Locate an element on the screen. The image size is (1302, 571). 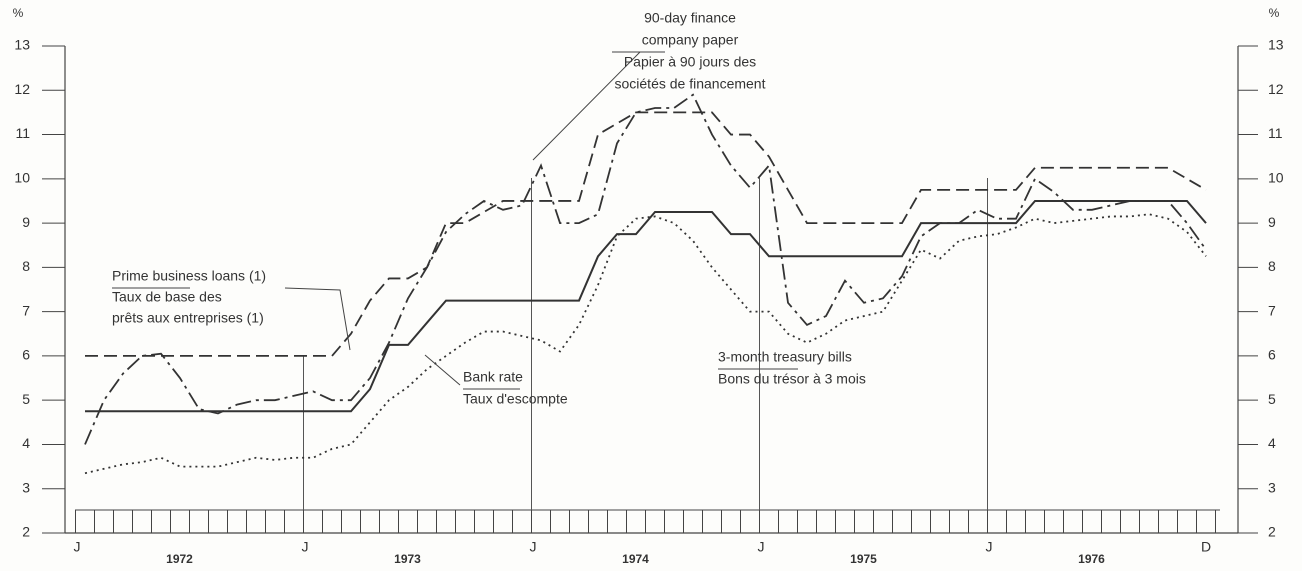
series-label: 3-month treasury bills is located at coordinates (785, 357).